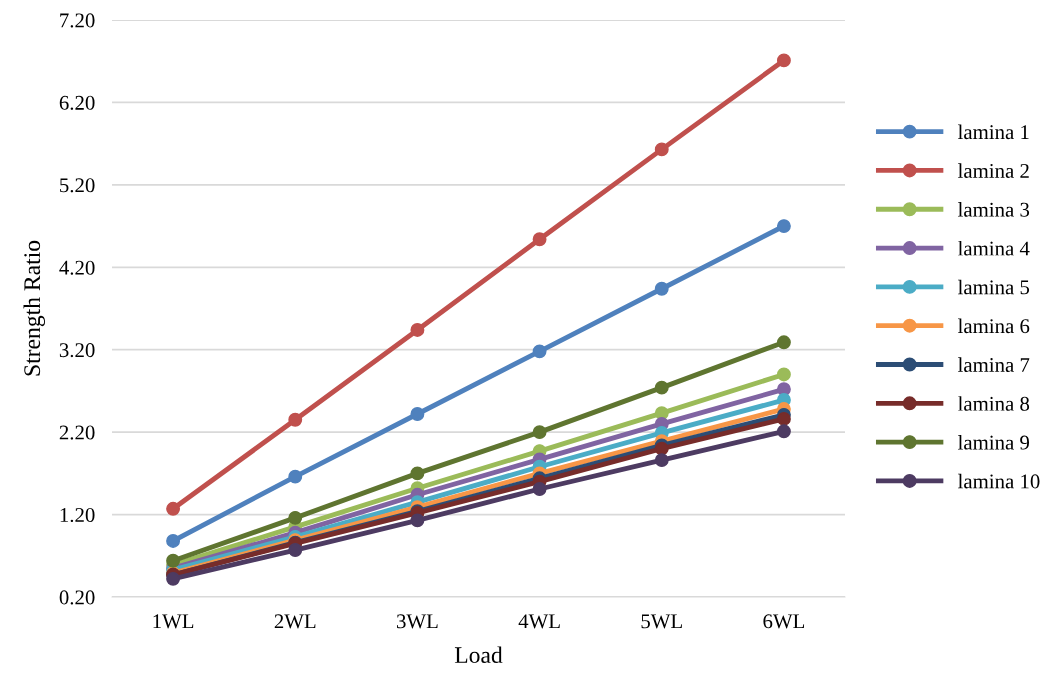 This screenshot has width=1045, height=676. I want to click on y-tick-label: 3.20, so click(77, 350).